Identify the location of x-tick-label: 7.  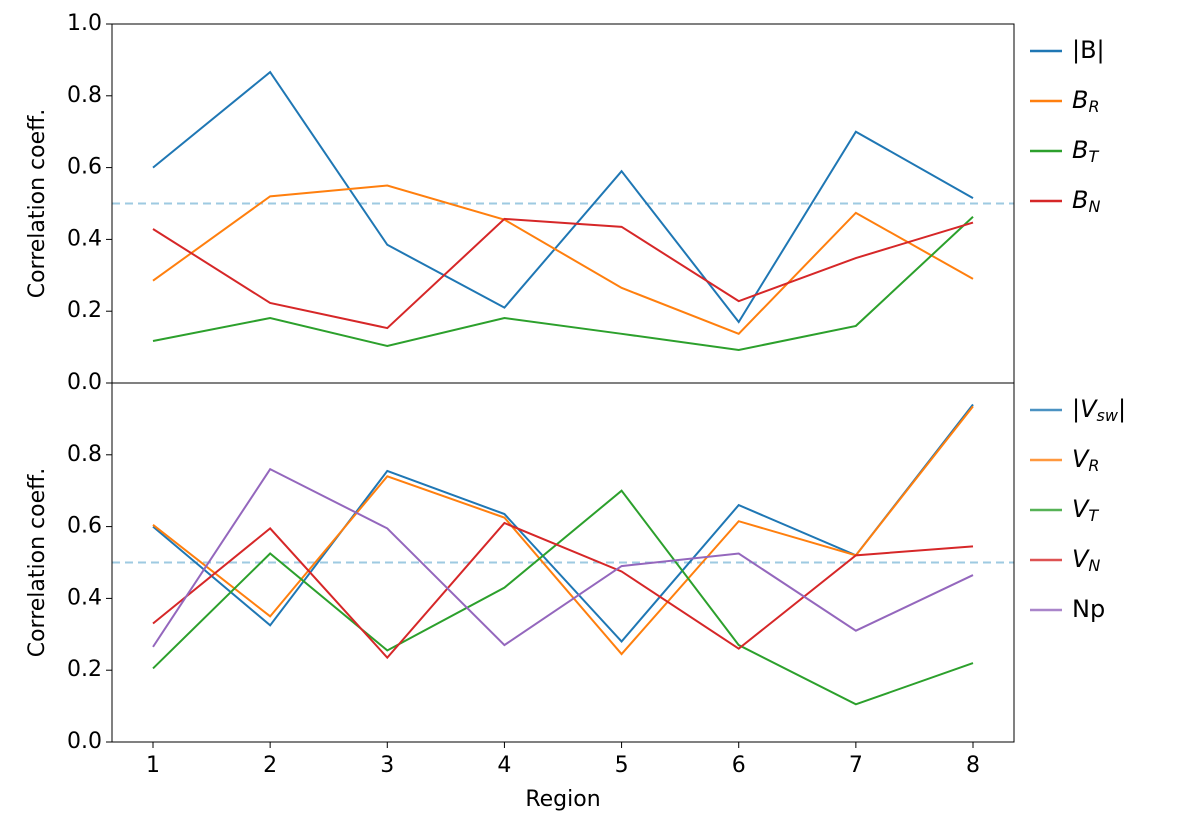
(856, 765).